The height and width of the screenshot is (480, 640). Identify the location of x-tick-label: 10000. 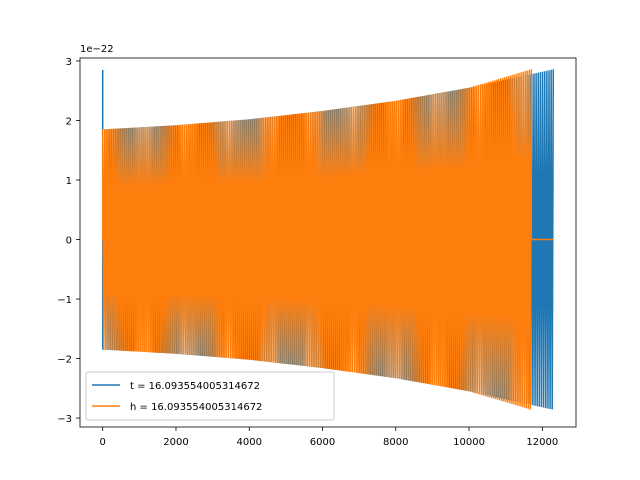
(469, 442).